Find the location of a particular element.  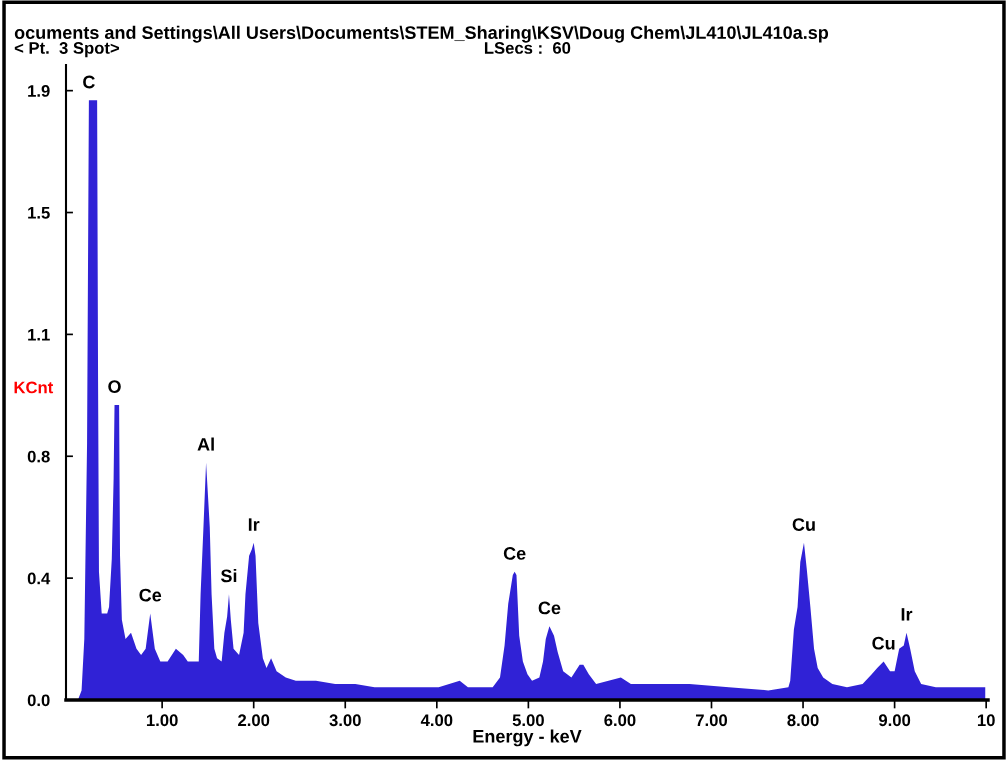

x-tick-label: 4.00 is located at coordinates (436, 720).